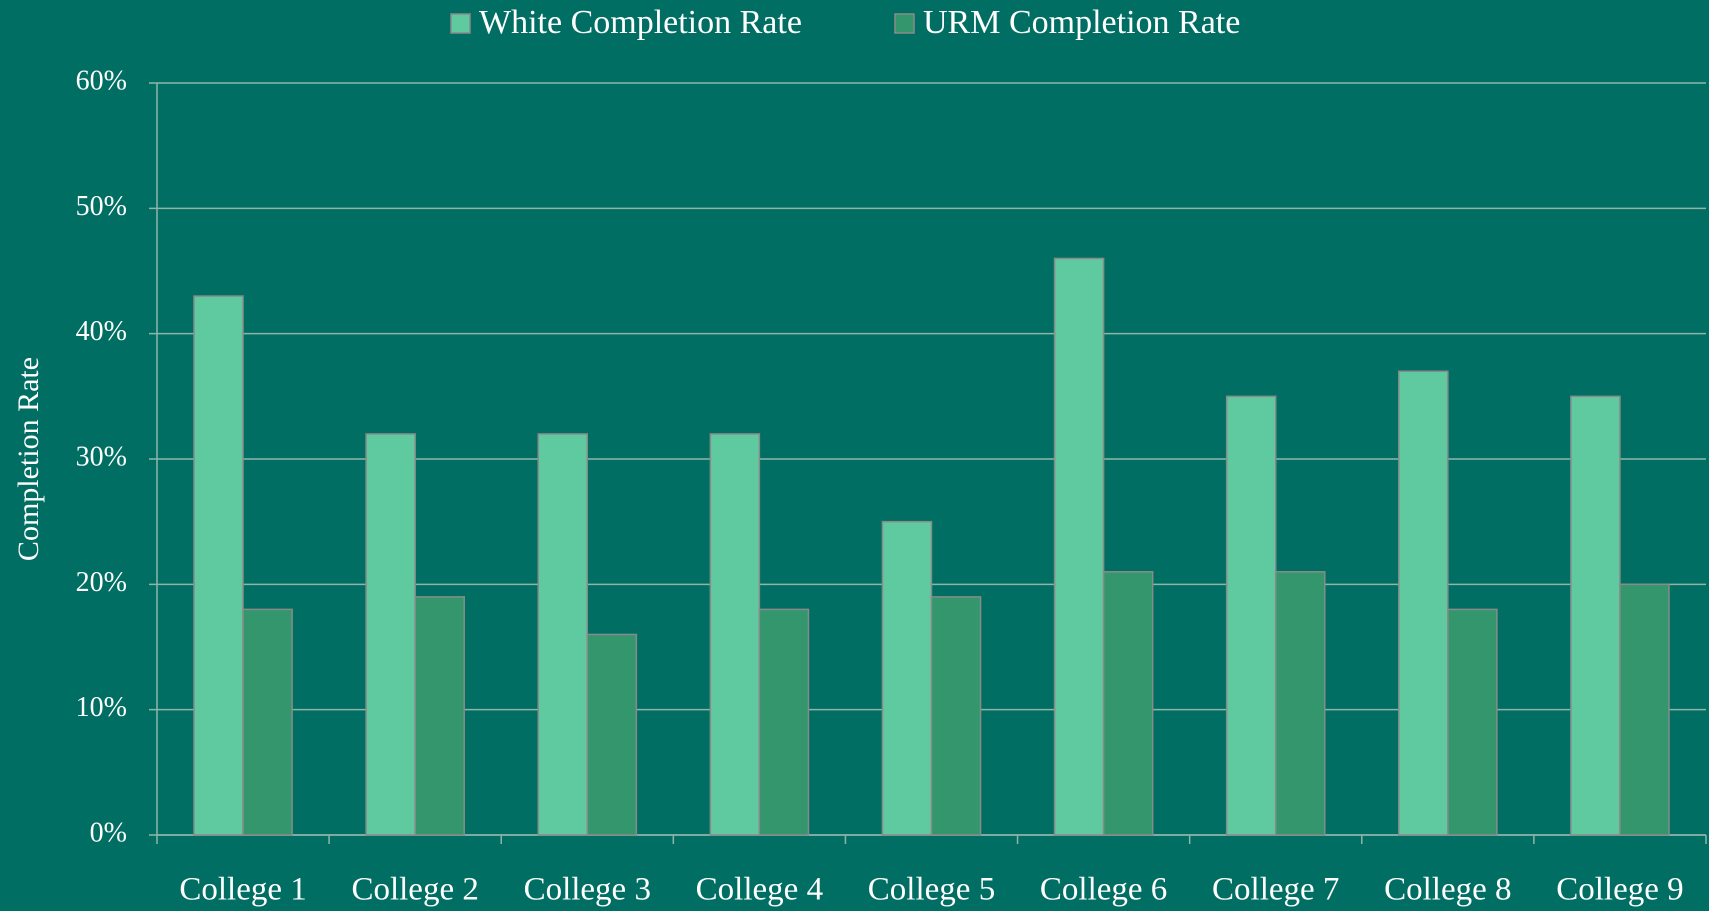 Image resolution: width=1709 pixels, height=911 pixels. I want to click on legend-label: URM Completion Rate, so click(1081, 22).